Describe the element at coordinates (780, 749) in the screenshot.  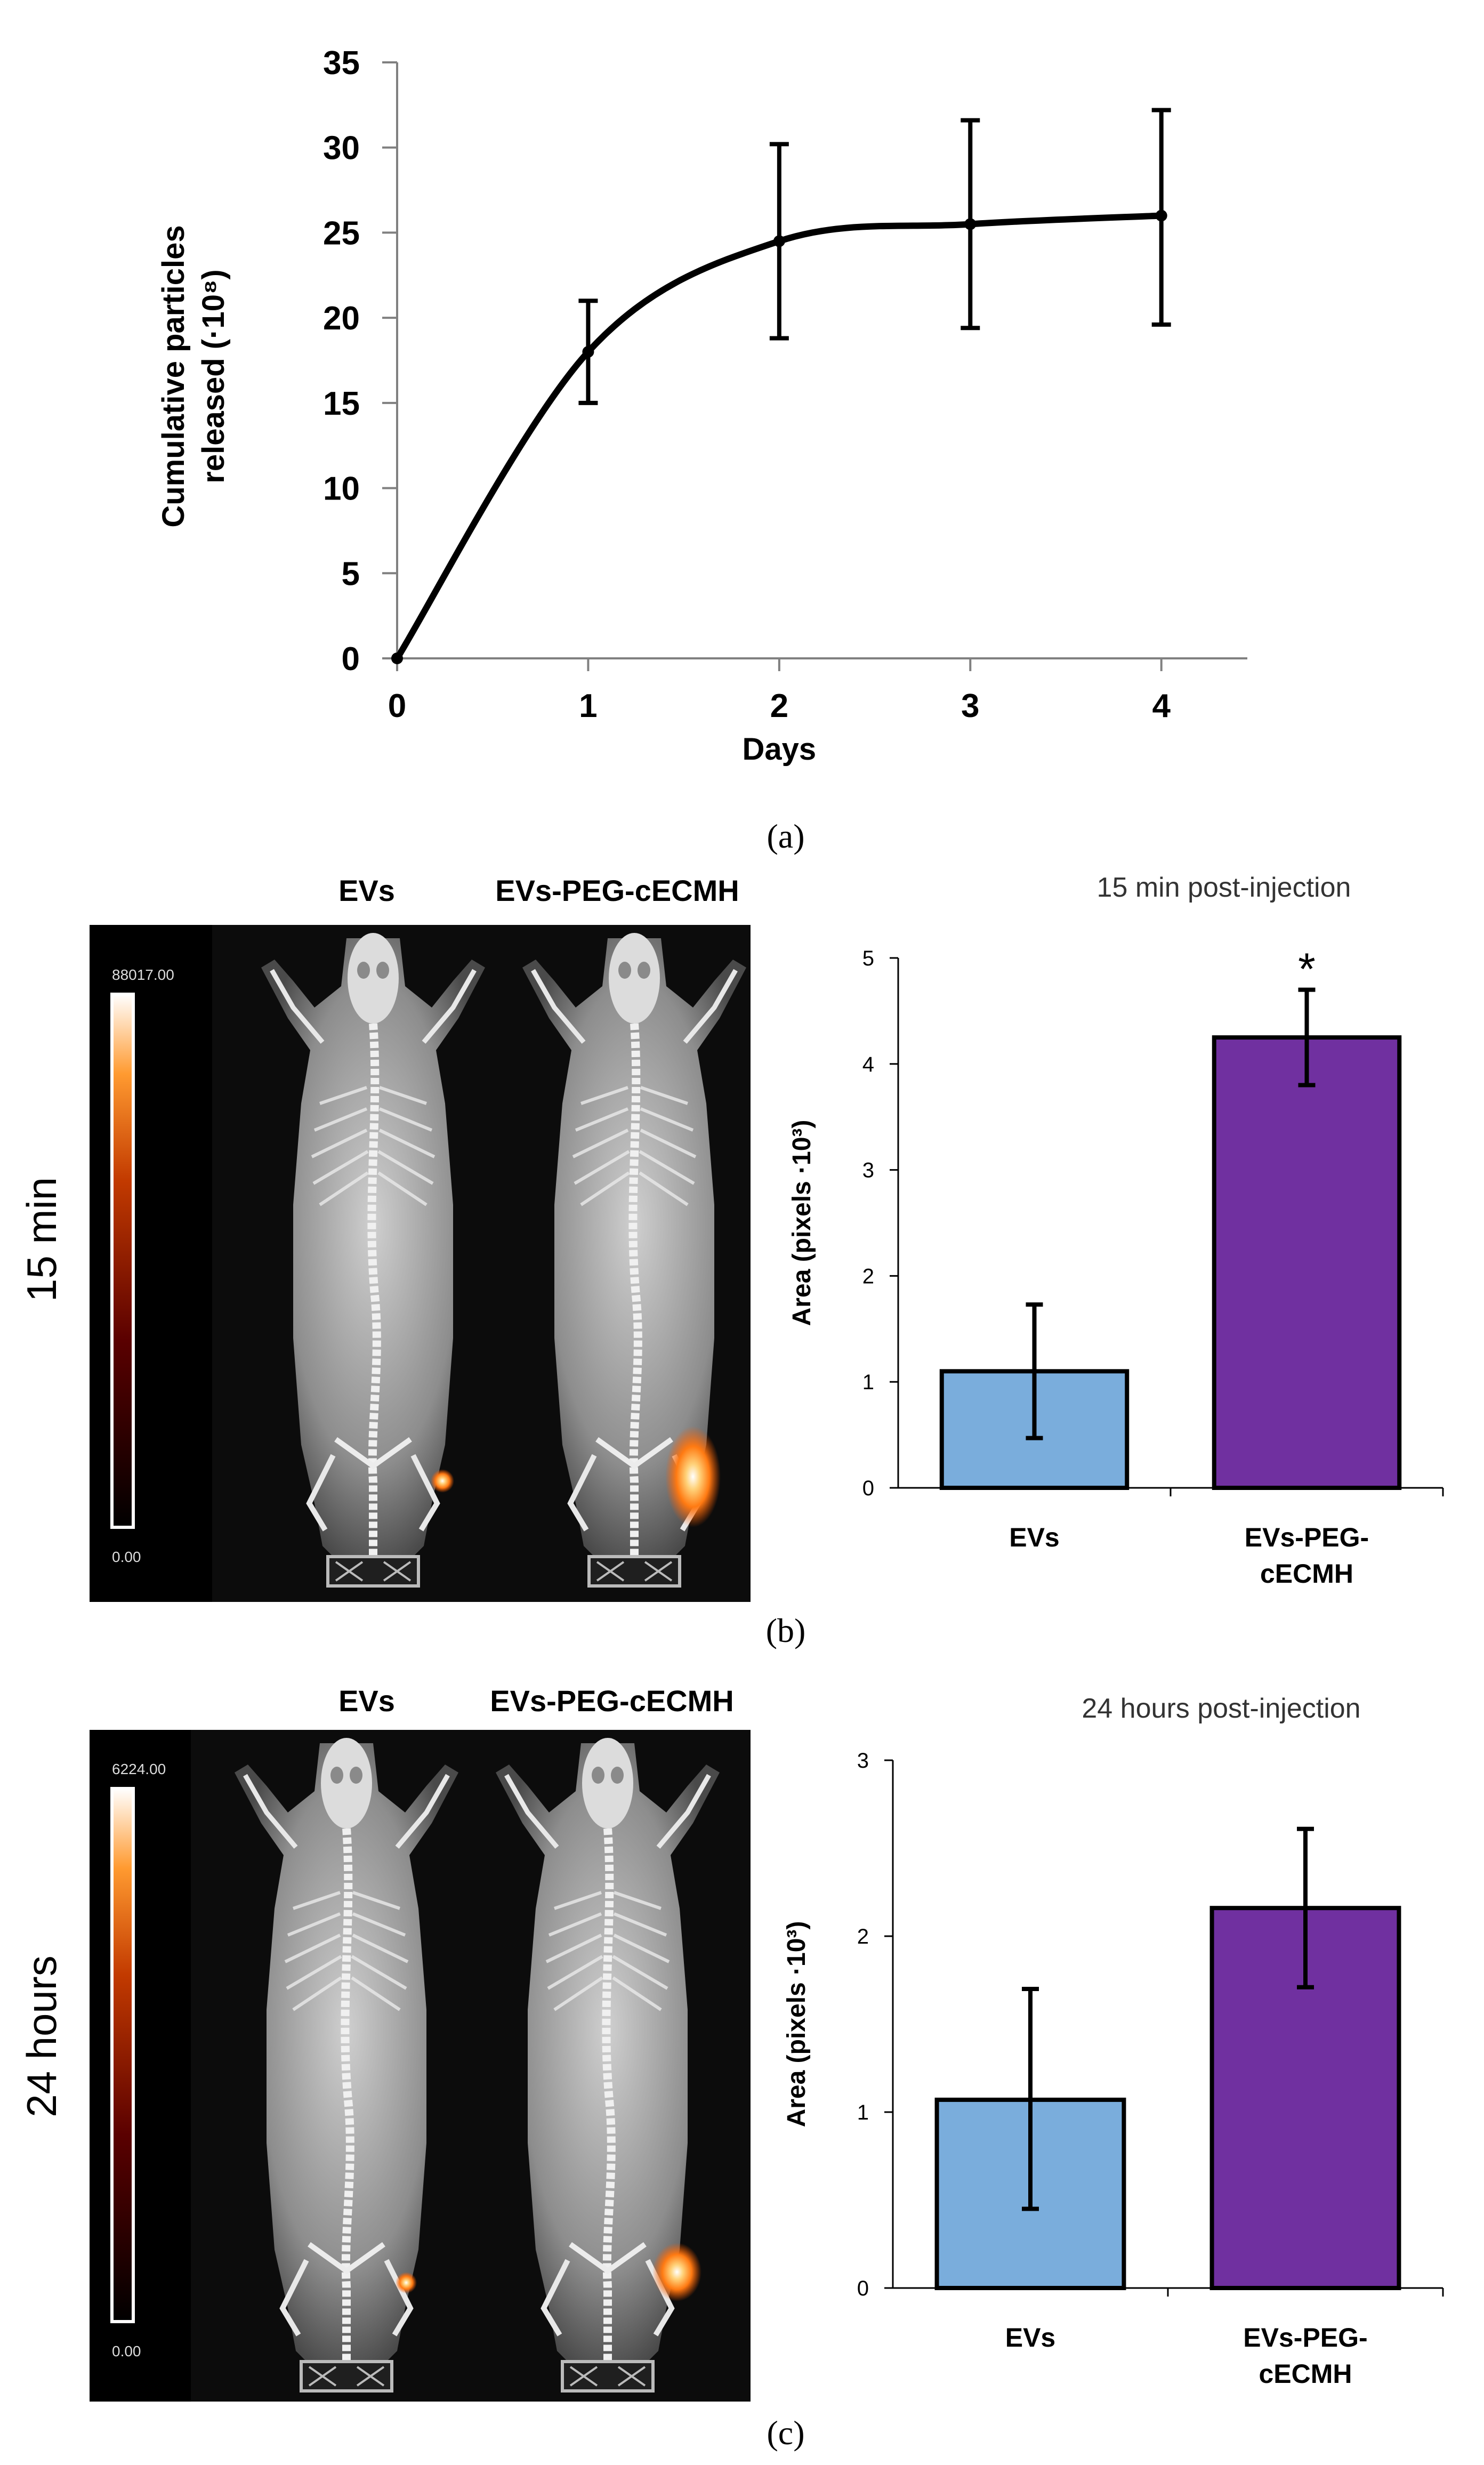
I see `x-axis-label: Days` at that location.